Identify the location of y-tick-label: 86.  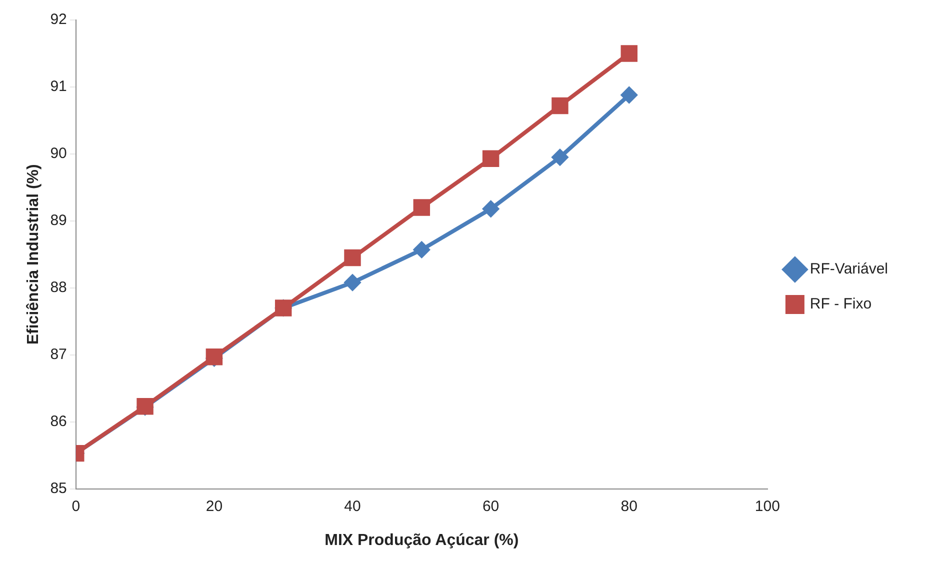
(58, 421).